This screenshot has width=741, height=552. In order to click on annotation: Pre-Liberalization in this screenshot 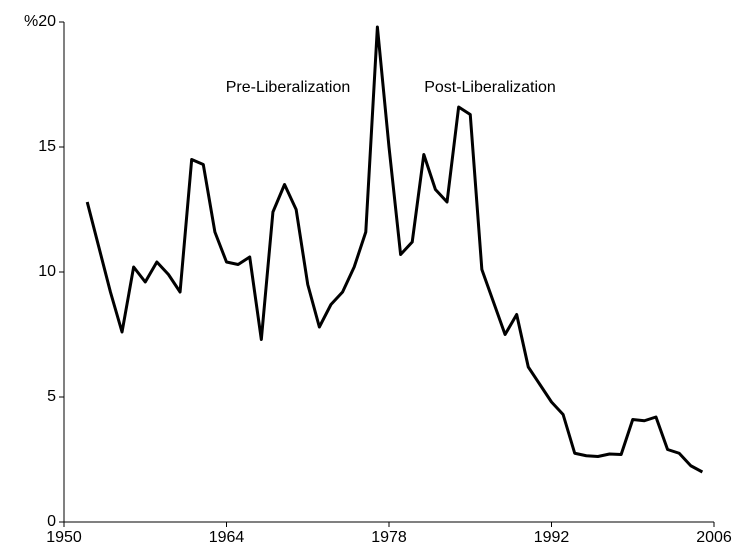, I will do `click(288, 87)`.